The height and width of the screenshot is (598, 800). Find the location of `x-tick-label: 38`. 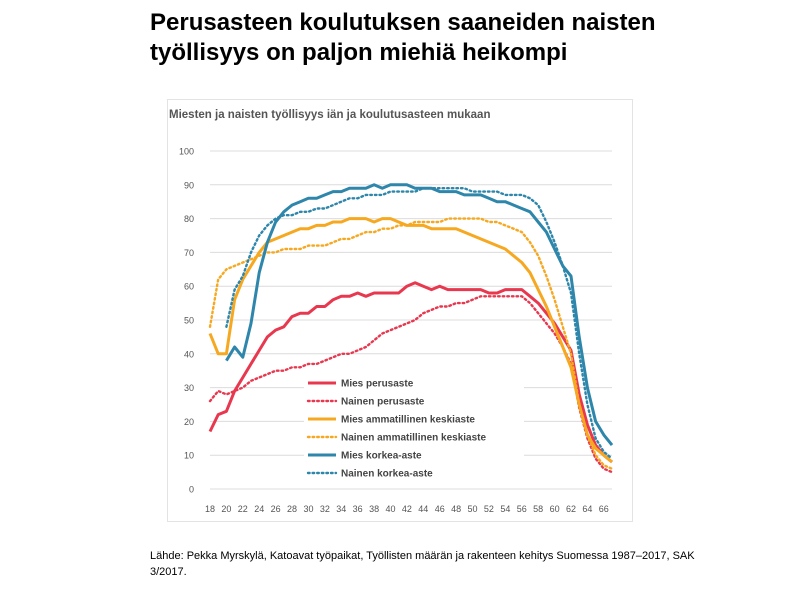

x-tick-label: 38 is located at coordinates (374, 509).